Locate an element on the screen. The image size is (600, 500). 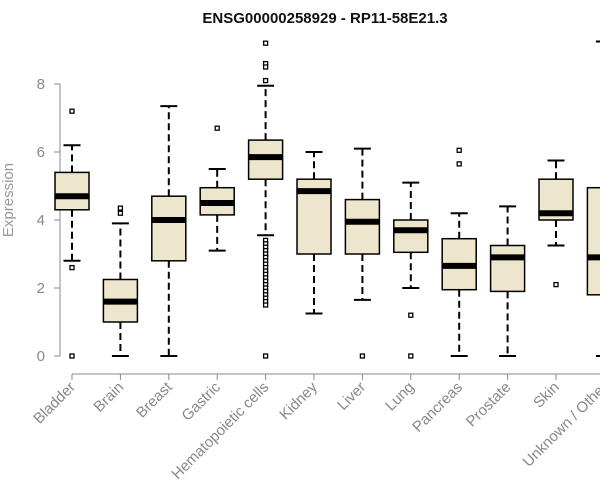
x-tick-label: Gastric is located at coordinates (201, 401).